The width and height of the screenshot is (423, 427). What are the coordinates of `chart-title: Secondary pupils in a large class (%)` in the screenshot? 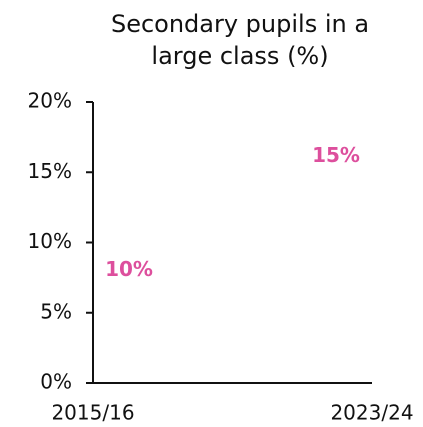 It's located at (240, 40).